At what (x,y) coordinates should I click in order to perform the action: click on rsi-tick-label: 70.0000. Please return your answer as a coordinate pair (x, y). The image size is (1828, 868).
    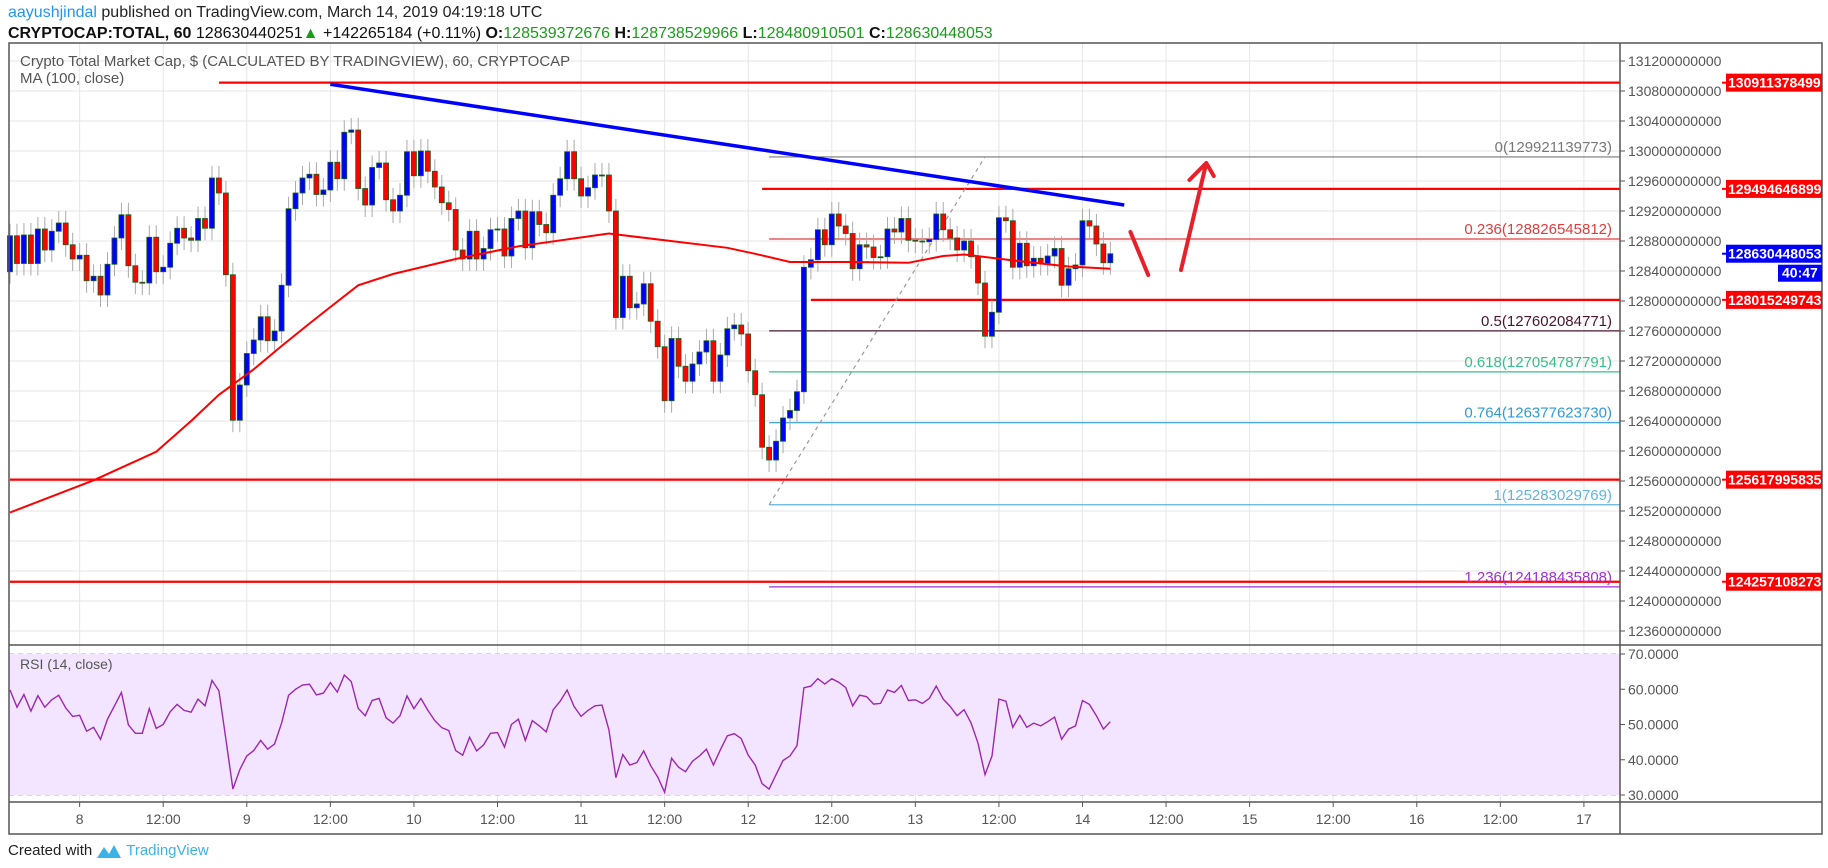
    Looking at the image, I should click on (1653, 654).